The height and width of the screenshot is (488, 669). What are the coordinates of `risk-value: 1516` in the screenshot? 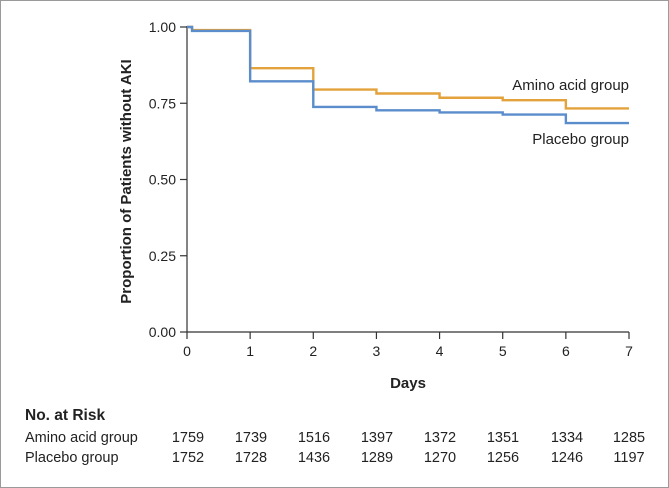 It's located at (314, 438).